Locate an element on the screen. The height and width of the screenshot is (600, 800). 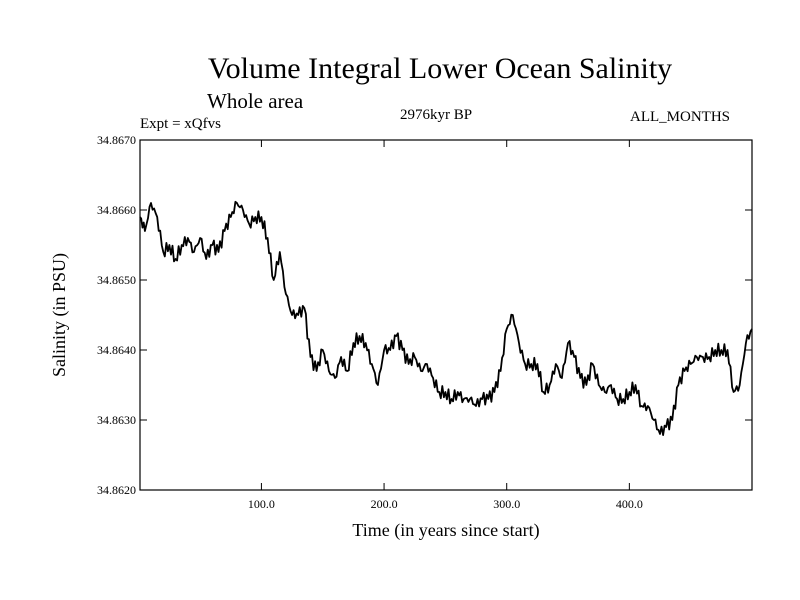
chart-subtitle: Whole area is located at coordinates (255, 101).